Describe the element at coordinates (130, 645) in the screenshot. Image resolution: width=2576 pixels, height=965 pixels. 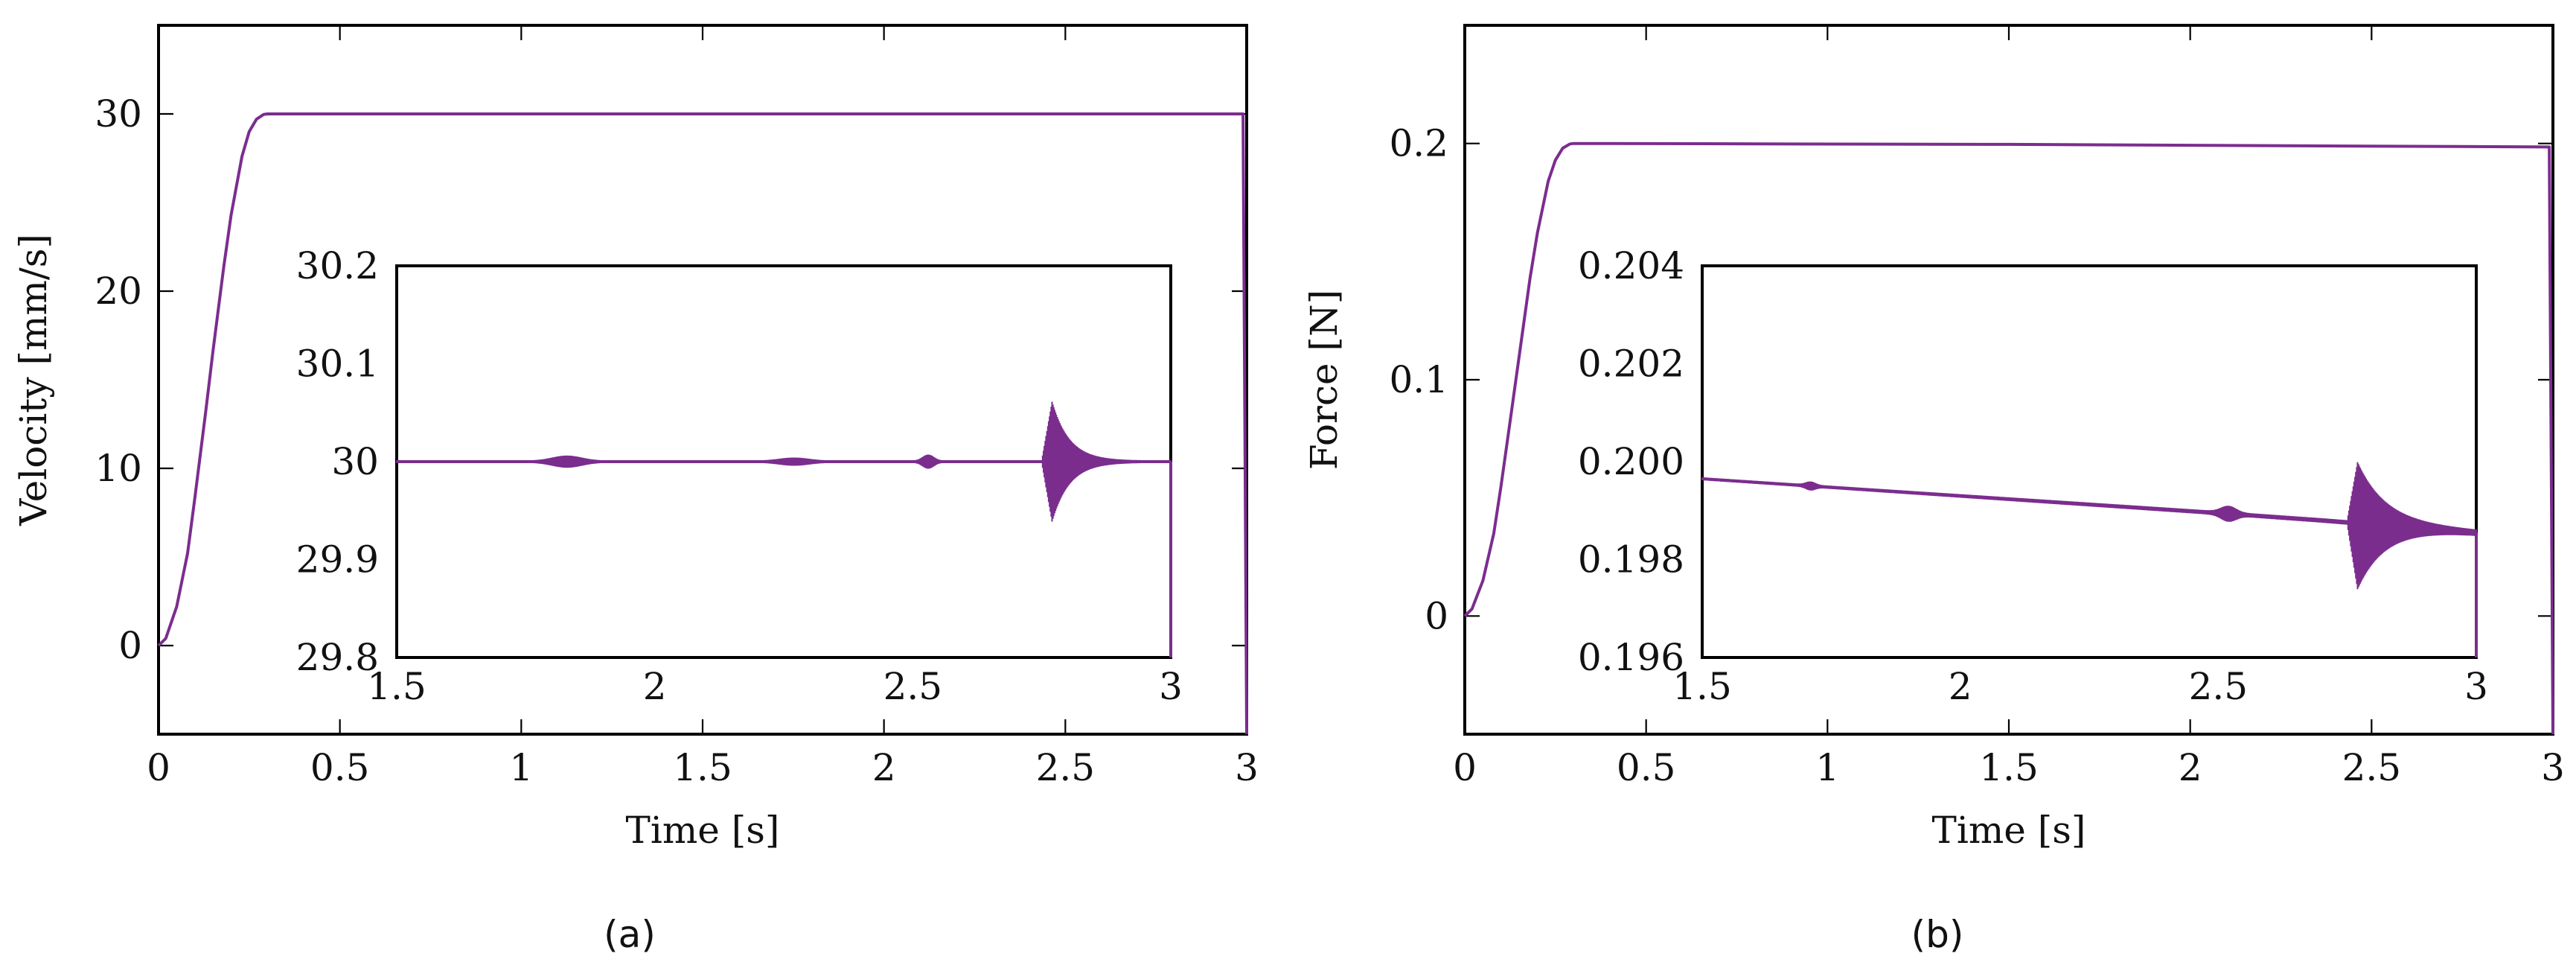
I see `chart-a-y-tick-label: 0` at that location.